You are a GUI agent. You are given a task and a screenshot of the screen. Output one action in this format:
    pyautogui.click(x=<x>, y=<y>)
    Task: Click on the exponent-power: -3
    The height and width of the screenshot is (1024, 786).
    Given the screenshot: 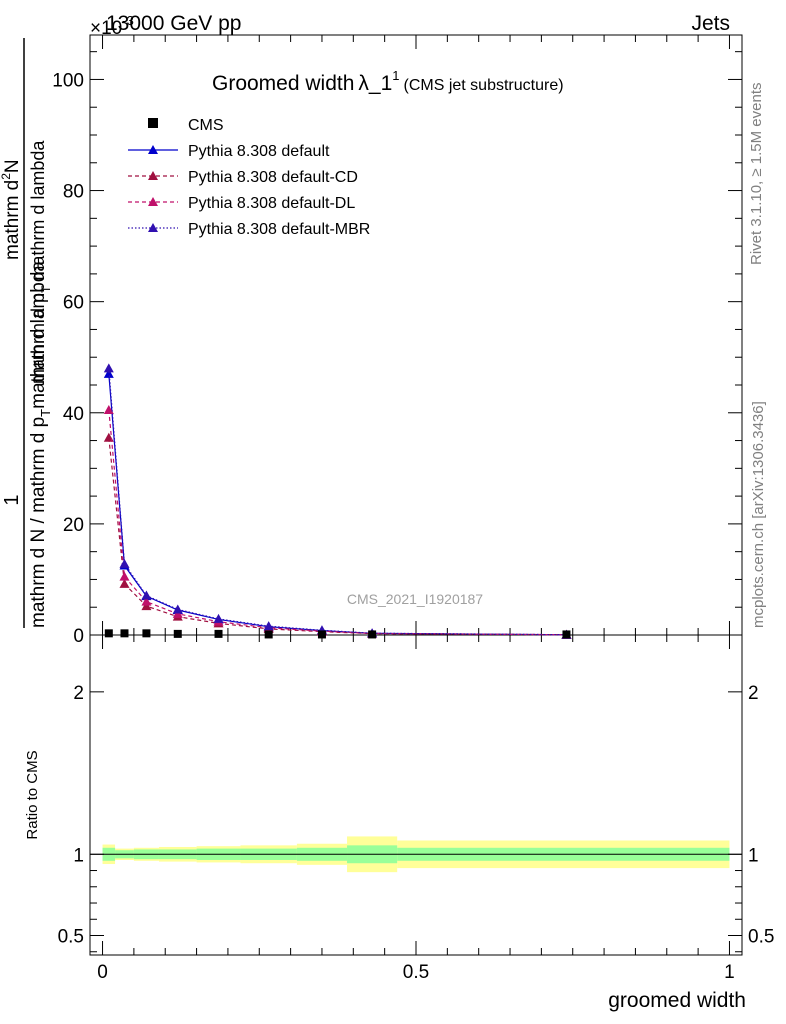 What is the action you would take?
    pyautogui.click(x=128, y=20)
    